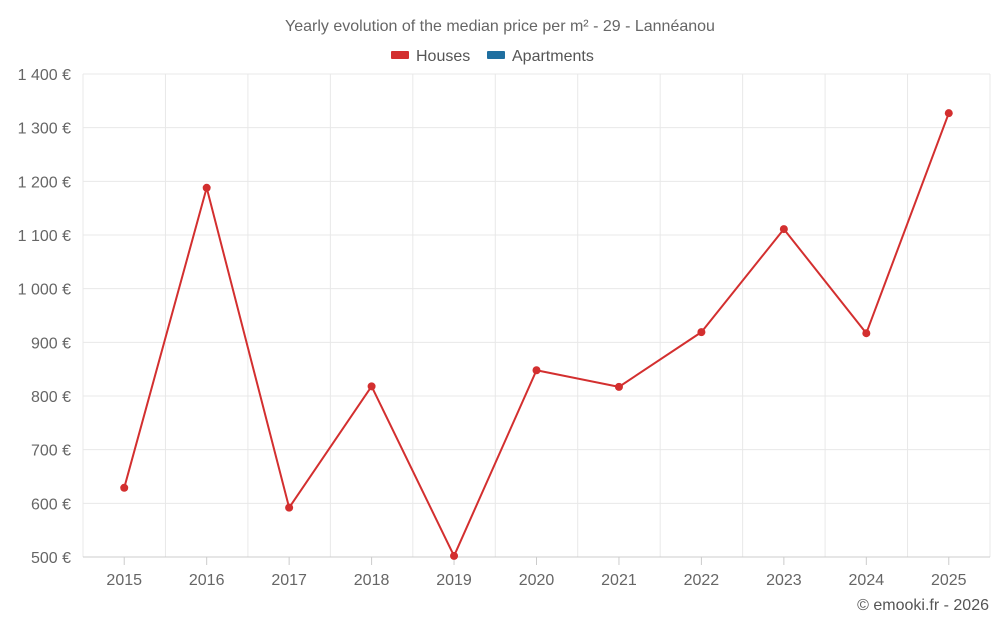 This screenshot has height=625, width=1000. I want to click on data-point-houses-2021, so click(618, 386).